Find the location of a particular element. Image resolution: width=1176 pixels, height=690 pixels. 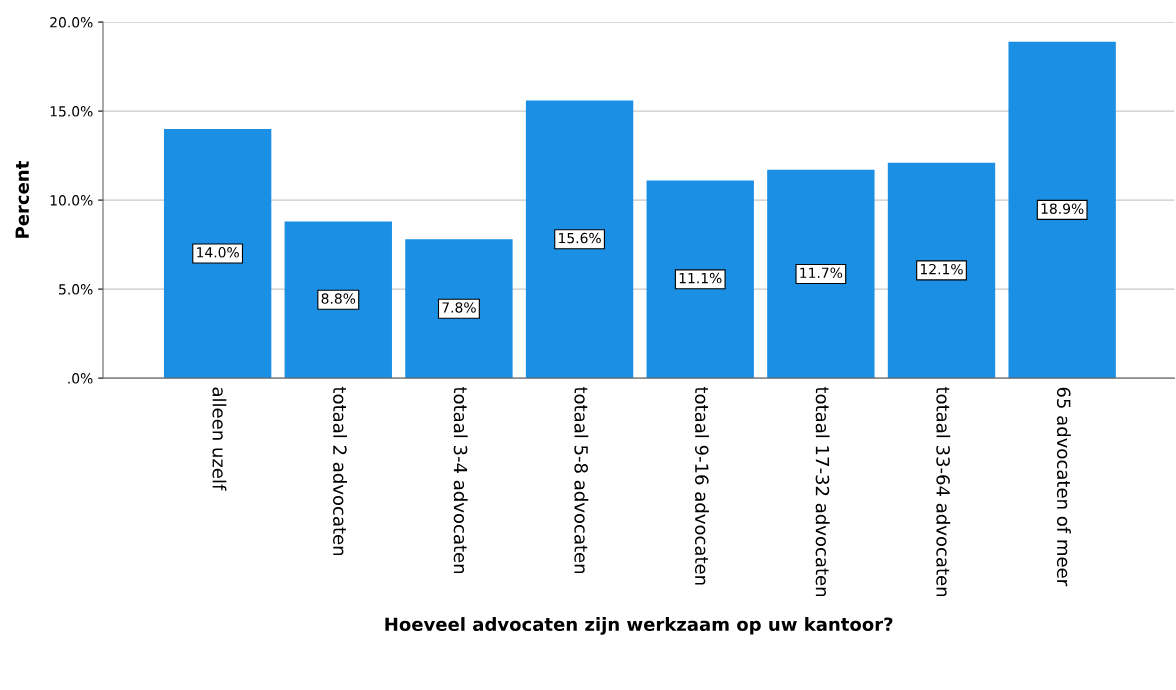

data-label: 8.8% is located at coordinates (338, 298).